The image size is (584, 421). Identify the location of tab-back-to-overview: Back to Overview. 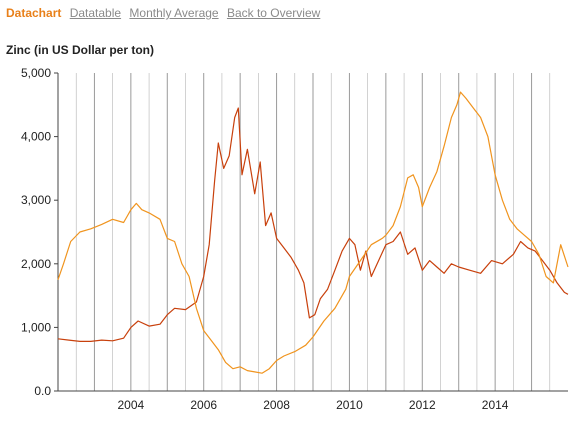
(273, 13).